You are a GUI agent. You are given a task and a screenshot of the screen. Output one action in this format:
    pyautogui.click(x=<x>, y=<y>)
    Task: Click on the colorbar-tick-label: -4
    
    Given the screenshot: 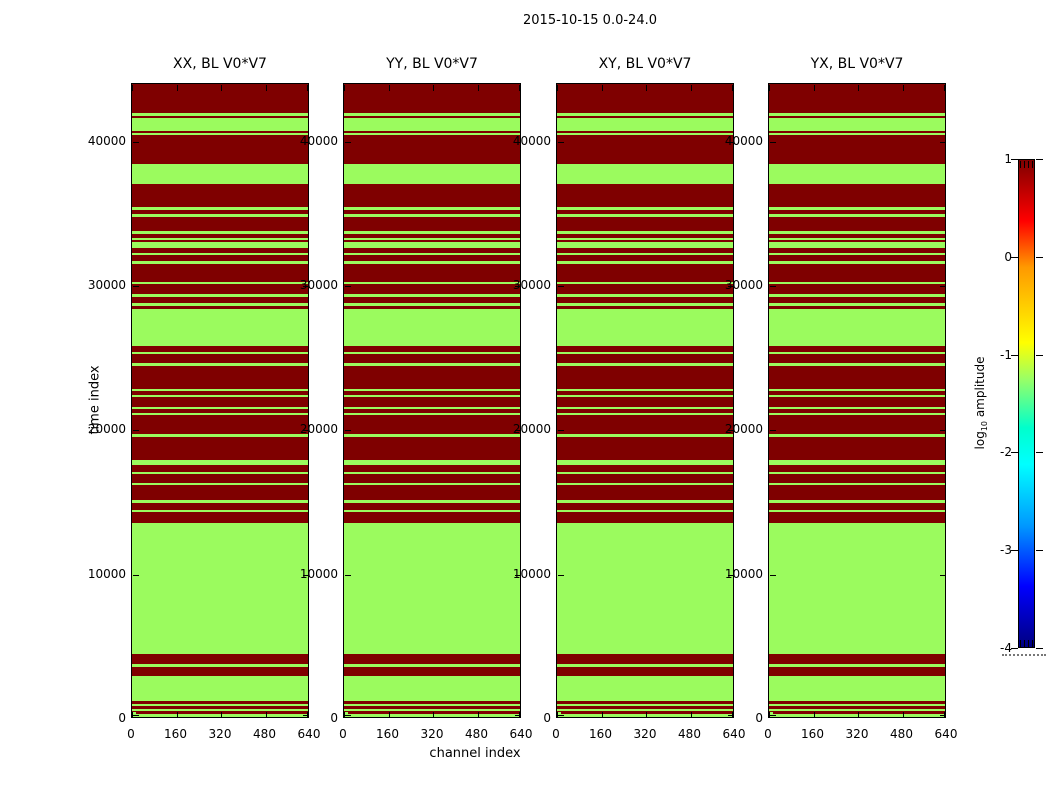 What is the action you would take?
    pyautogui.click(x=1006, y=648)
    